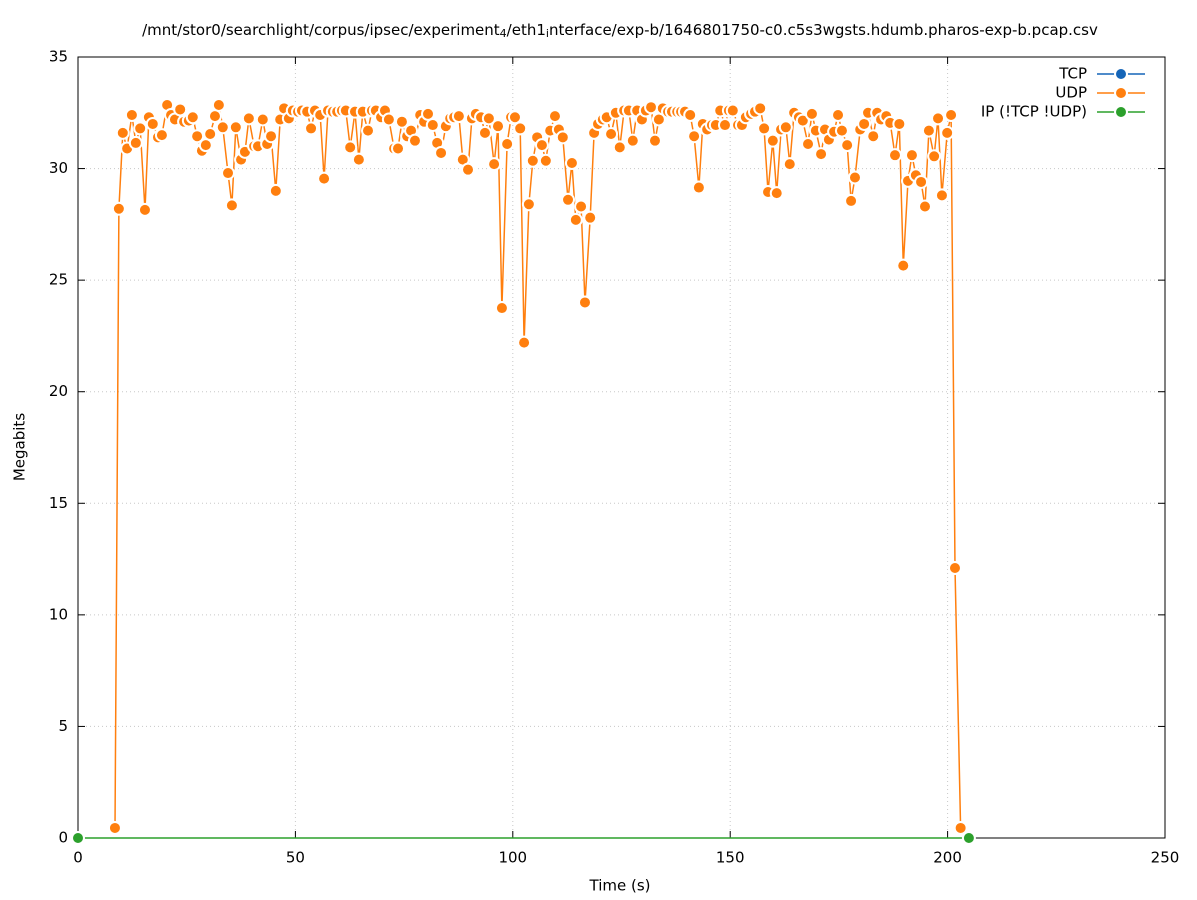 The image size is (1197, 900). What do you see at coordinates (78, 858) in the screenshot?
I see `x-tick-label: 0` at bounding box center [78, 858].